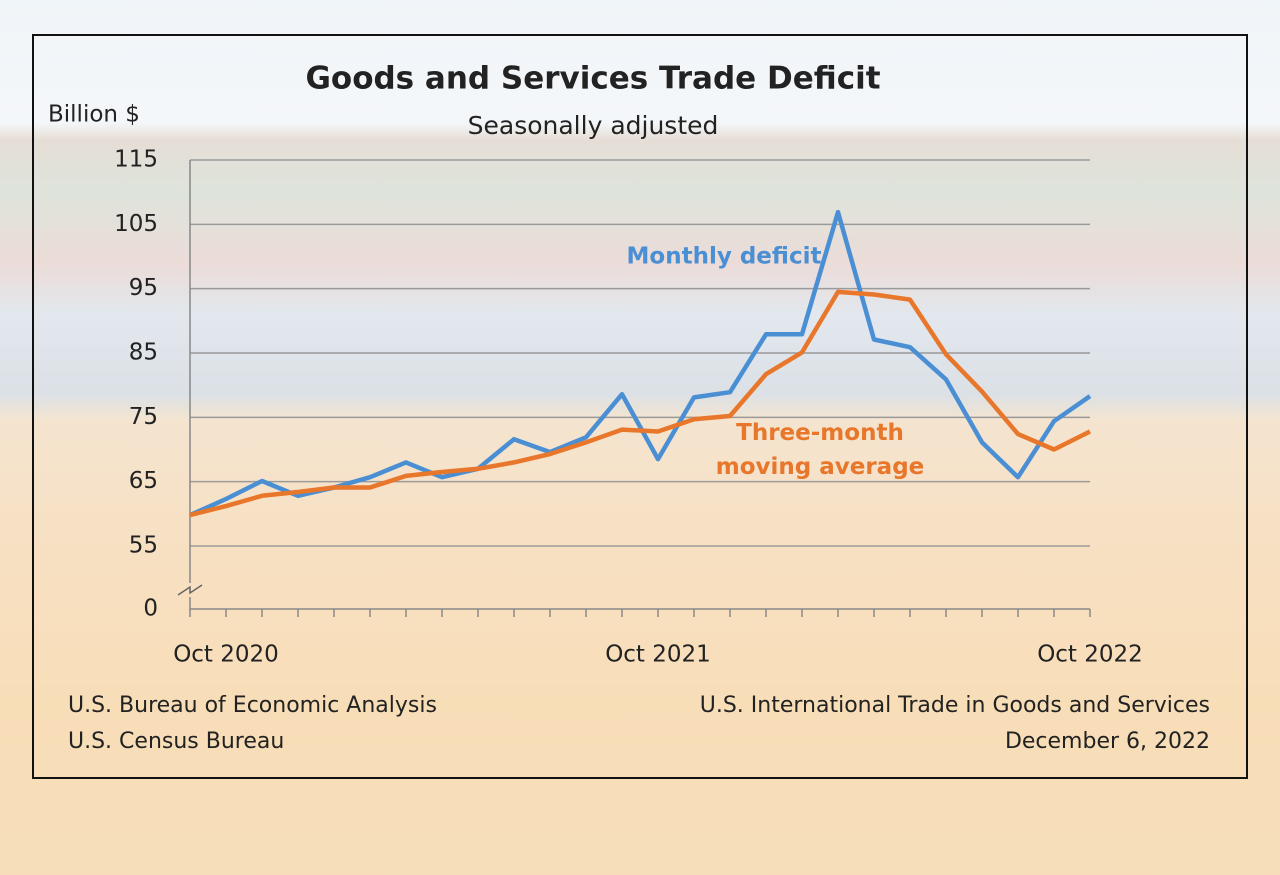 The image size is (1280, 875). What do you see at coordinates (592, 79) in the screenshot?
I see `chart-title: Goods and Services Trade Deficit` at bounding box center [592, 79].